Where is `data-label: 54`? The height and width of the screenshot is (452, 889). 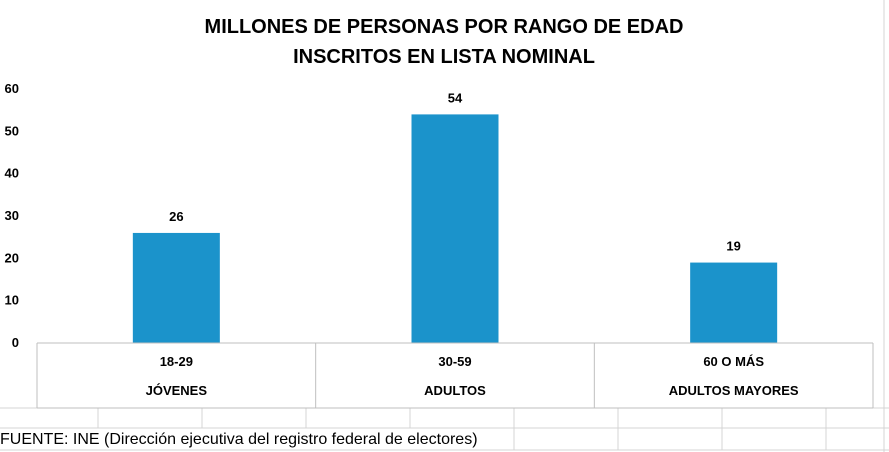 data-label: 54 is located at coordinates (455, 97).